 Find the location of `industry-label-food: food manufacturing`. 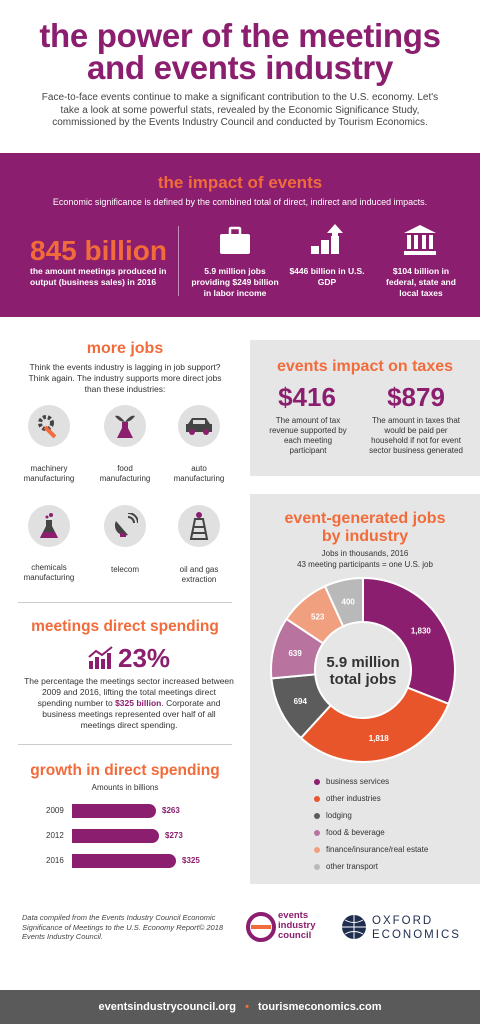

industry-label-food: food manufacturing is located at coordinates (125, 473).